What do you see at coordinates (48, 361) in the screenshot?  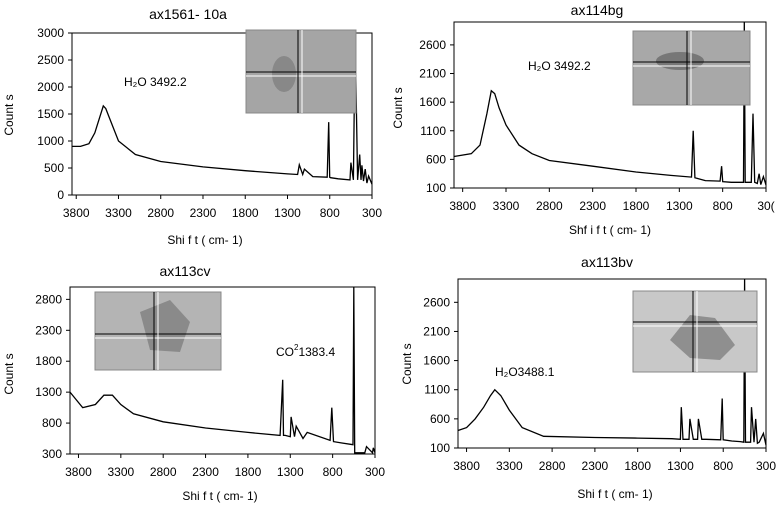 I see `y-tick-label: 1800` at bounding box center [48, 361].